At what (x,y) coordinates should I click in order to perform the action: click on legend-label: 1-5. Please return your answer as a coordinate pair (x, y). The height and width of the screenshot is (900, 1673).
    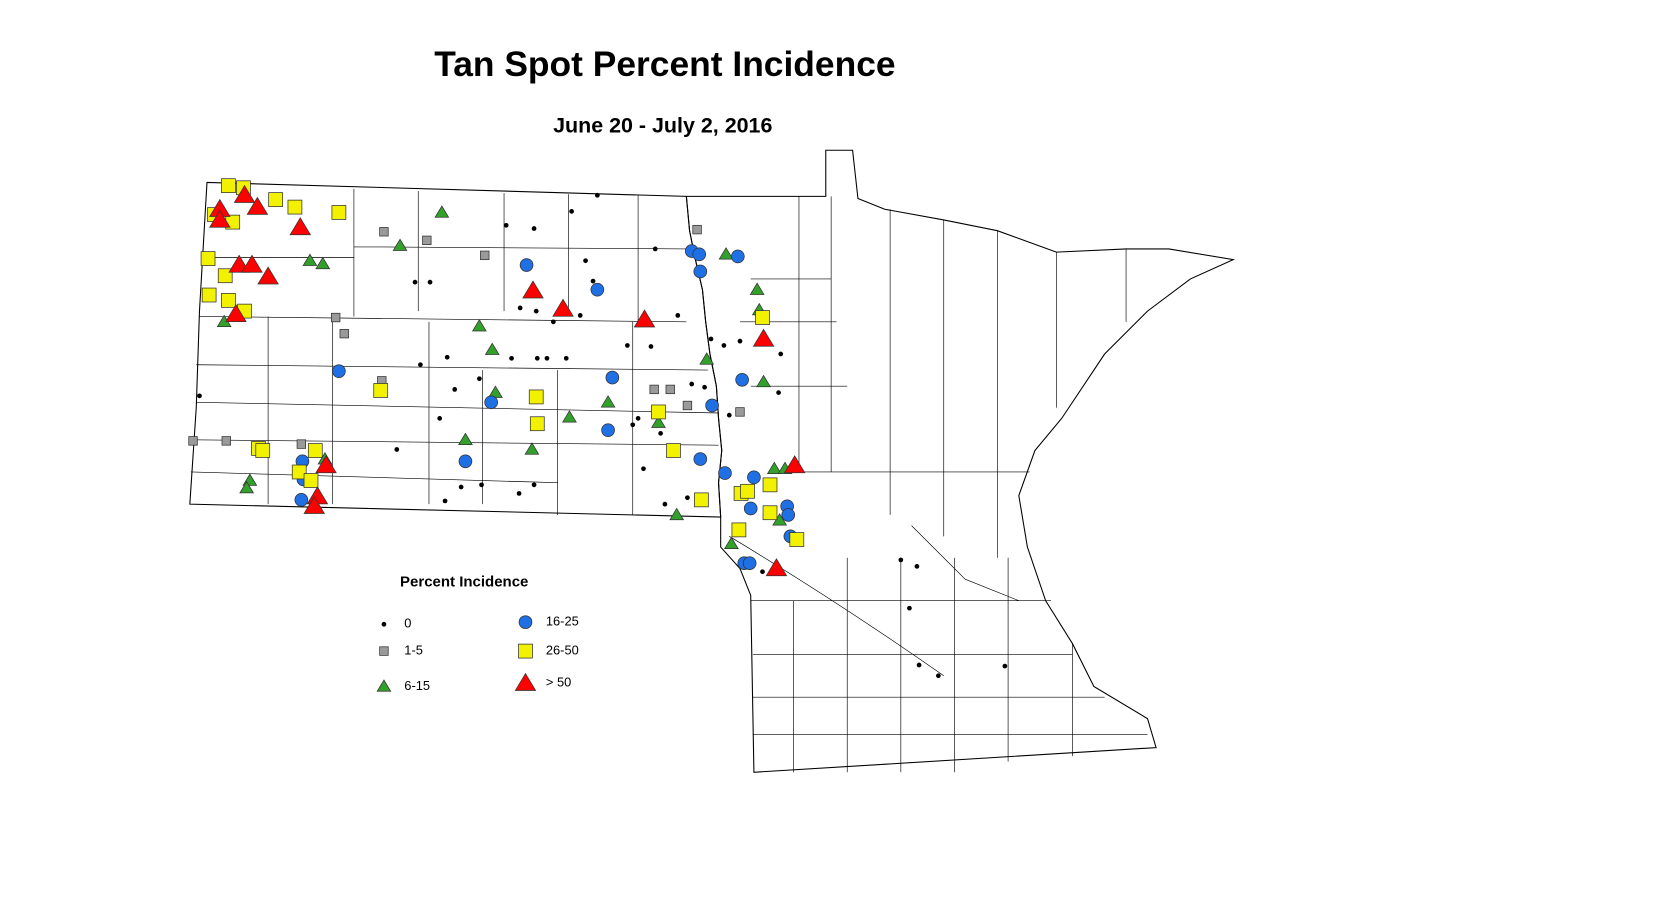
    Looking at the image, I should click on (413, 649).